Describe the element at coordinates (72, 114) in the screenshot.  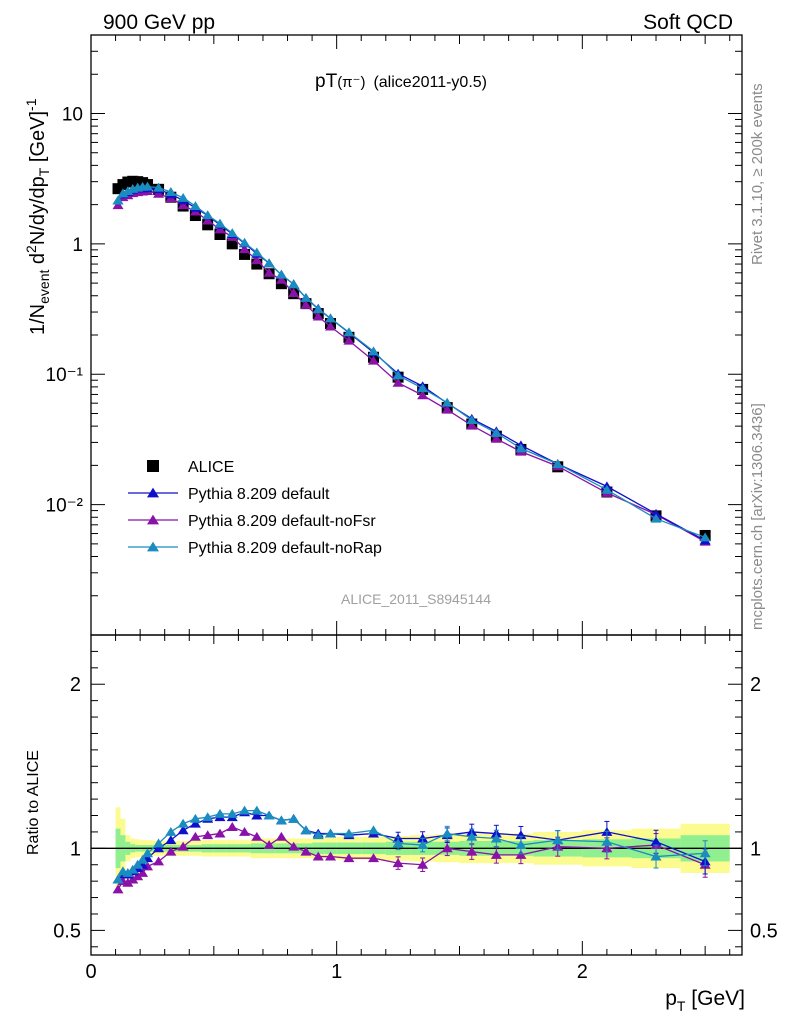
I see `y-tick-label-main: 10` at that location.